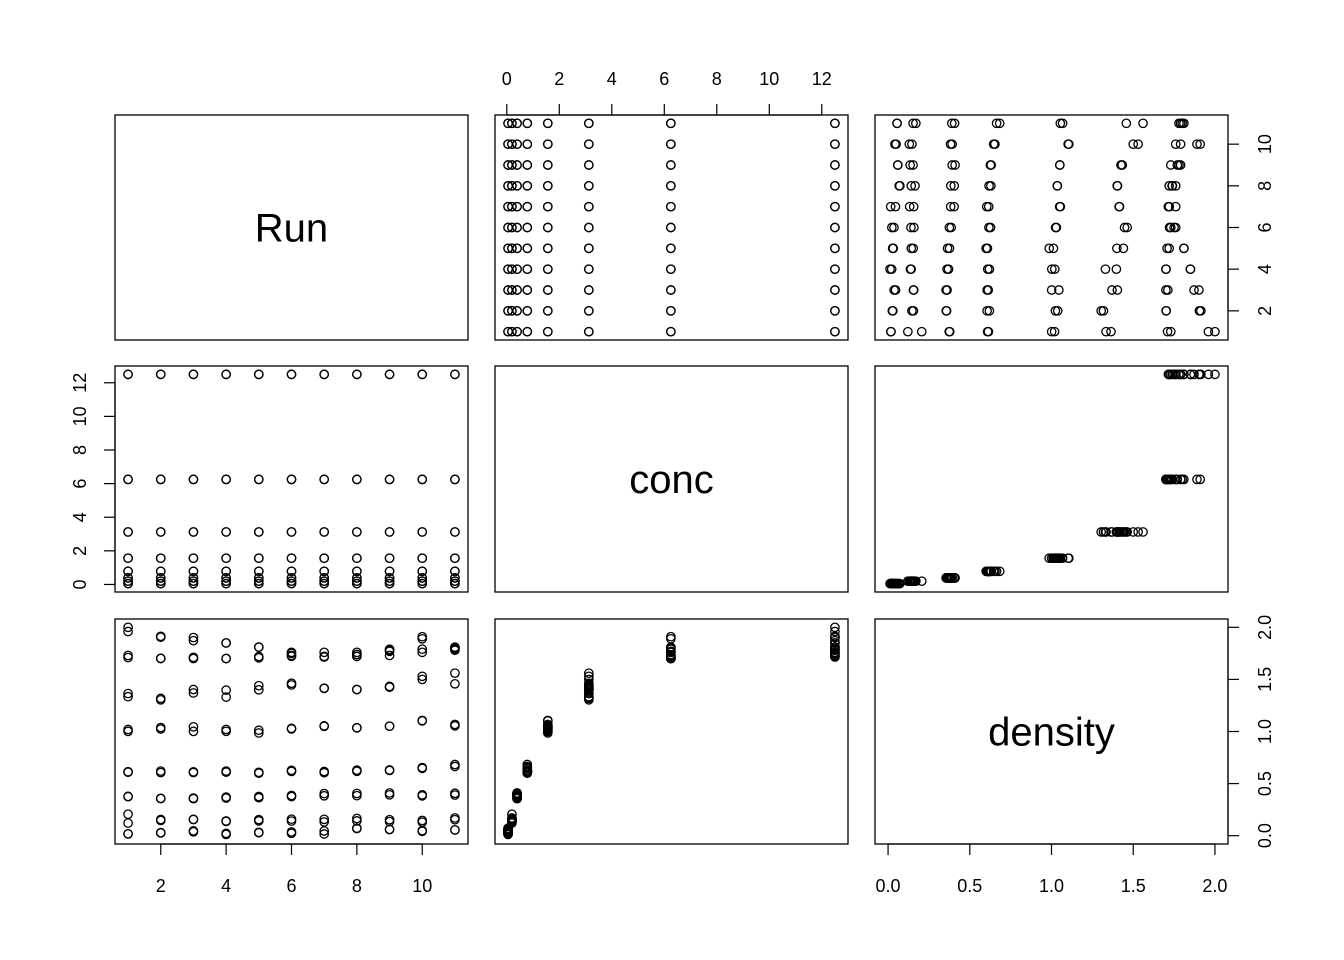  I want to click on panel-frame-Run-Run, so click(291, 227).